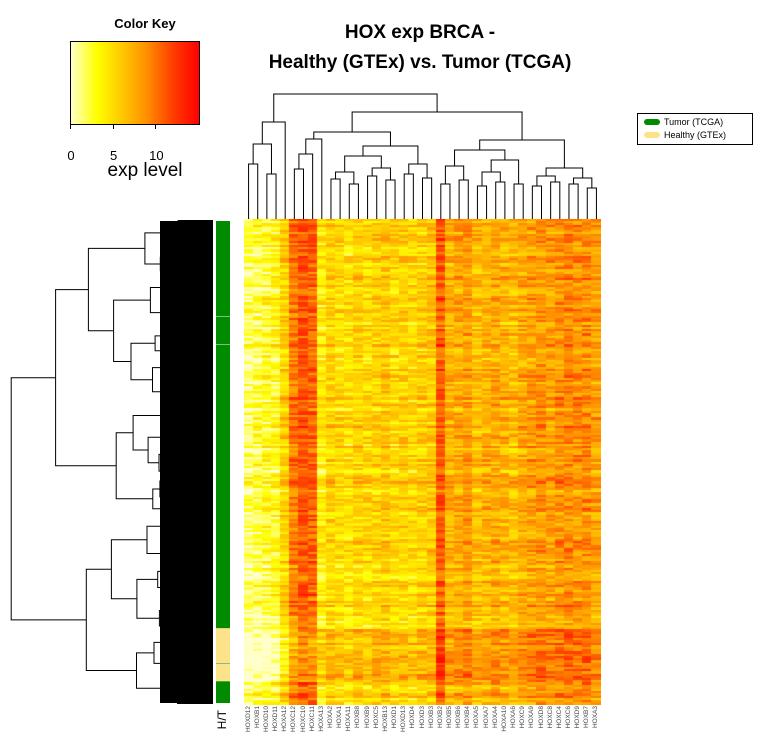 This screenshot has width=759, height=752. What do you see at coordinates (477, 717) in the screenshot?
I see `gene-label-hoxa5: HOXA5` at bounding box center [477, 717].